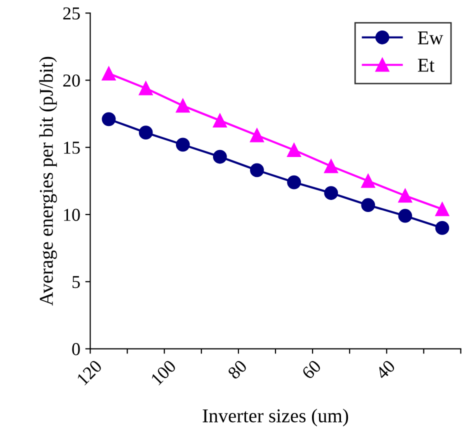 Image resolution: width=475 pixels, height=436 pixels. I want to click on x-tick-label: 40, so click(385, 369).